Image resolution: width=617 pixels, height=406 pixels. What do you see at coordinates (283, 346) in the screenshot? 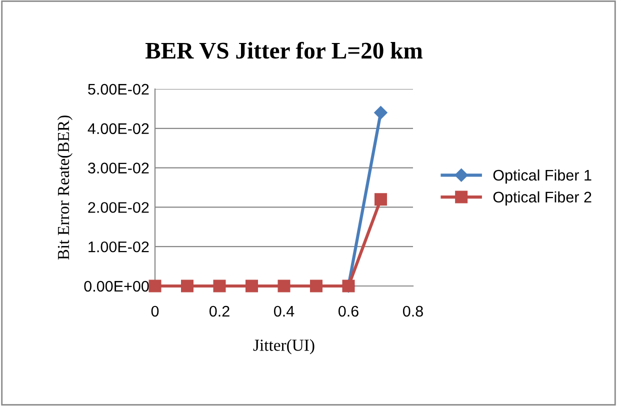
I see `x-axis-title: Jitter(UI)` at bounding box center [283, 346].